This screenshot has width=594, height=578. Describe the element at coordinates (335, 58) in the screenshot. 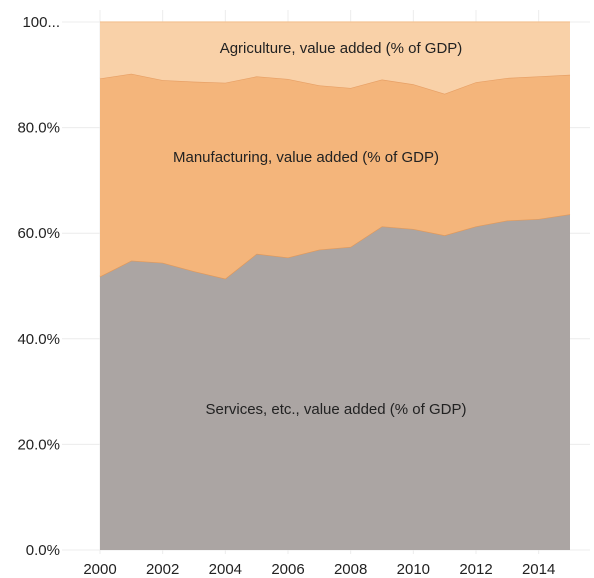

I see `area-agriculture` at that location.